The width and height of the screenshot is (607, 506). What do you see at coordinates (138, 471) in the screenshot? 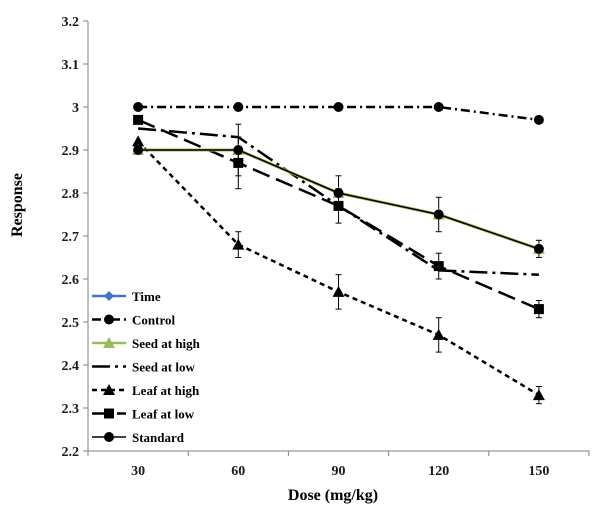
I see `x-tick-label: 30` at bounding box center [138, 471].